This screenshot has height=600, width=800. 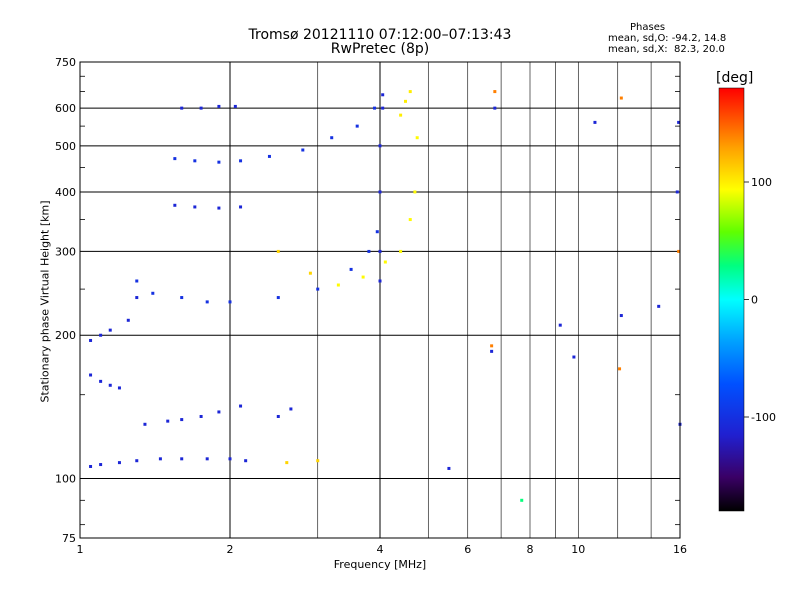 What do you see at coordinates (761, 182) in the screenshot?
I see `colorbar-tick-label: 100` at bounding box center [761, 182].